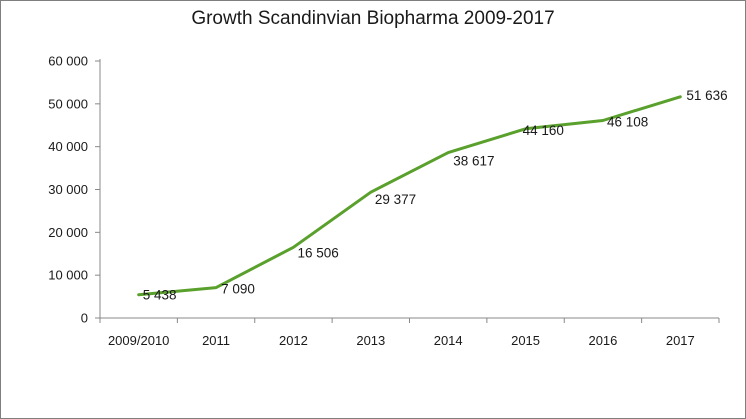 The height and width of the screenshot is (419, 746). I want to click on data-label: 46 108, so click(627, 122).